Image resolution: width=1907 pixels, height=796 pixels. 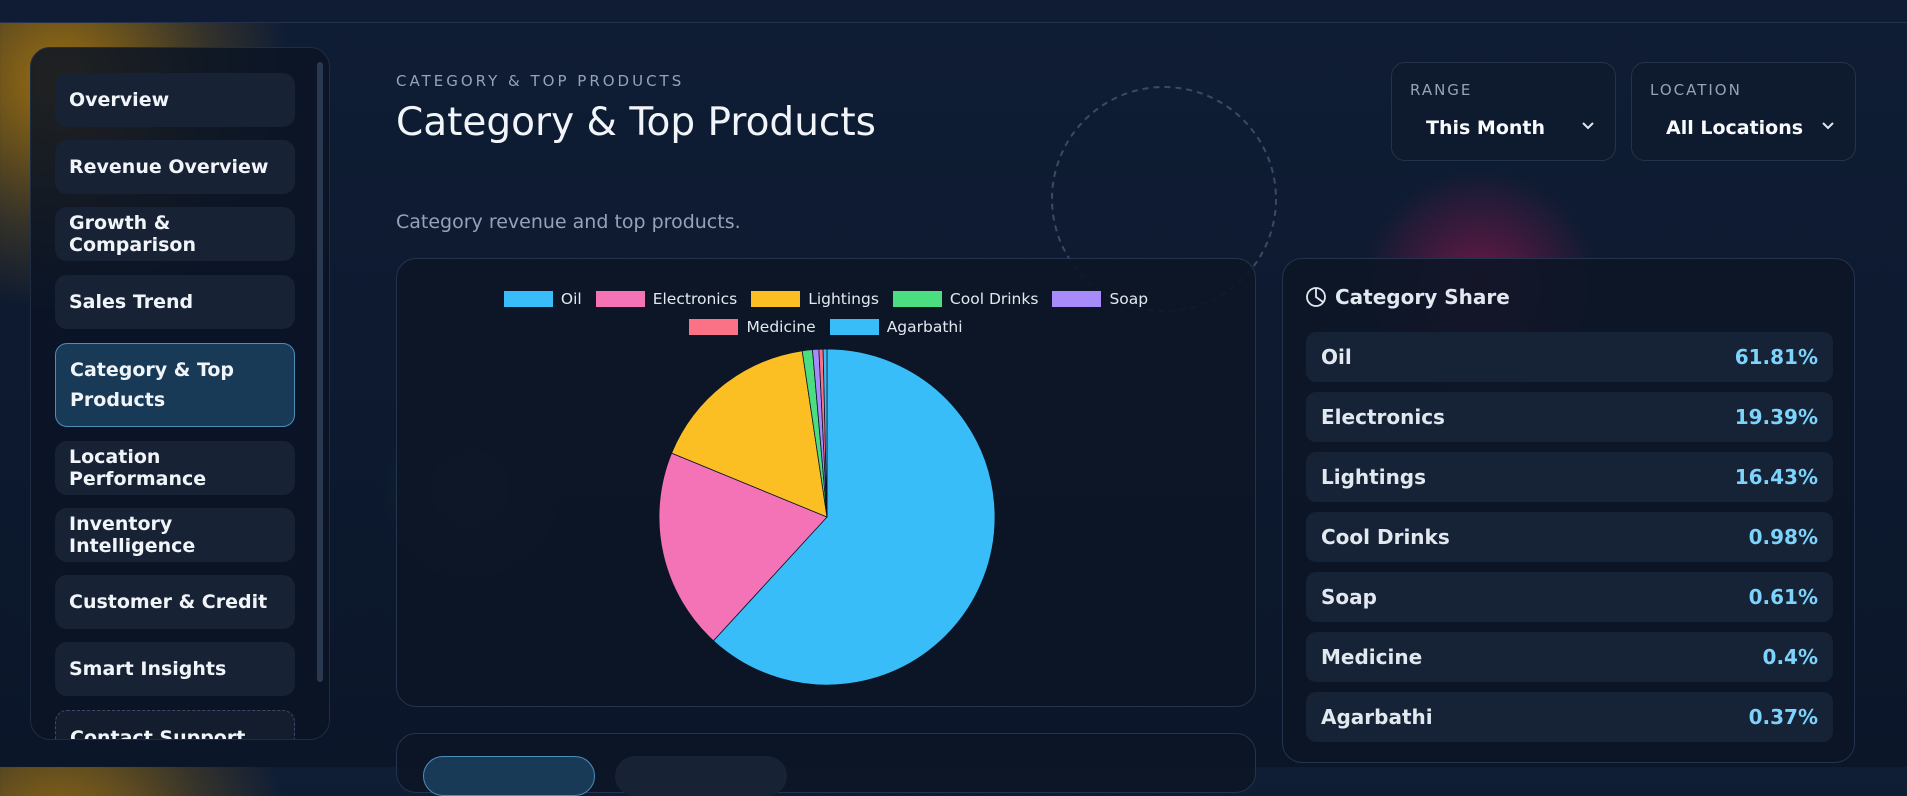 What do you see at coordinates (953, 11) in the screenshot?
I see `top-bar` at bounding box center [953, 11].